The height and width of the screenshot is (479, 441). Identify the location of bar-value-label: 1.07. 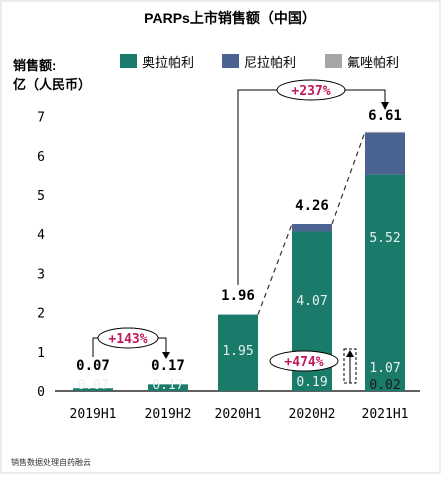
(384, 368).